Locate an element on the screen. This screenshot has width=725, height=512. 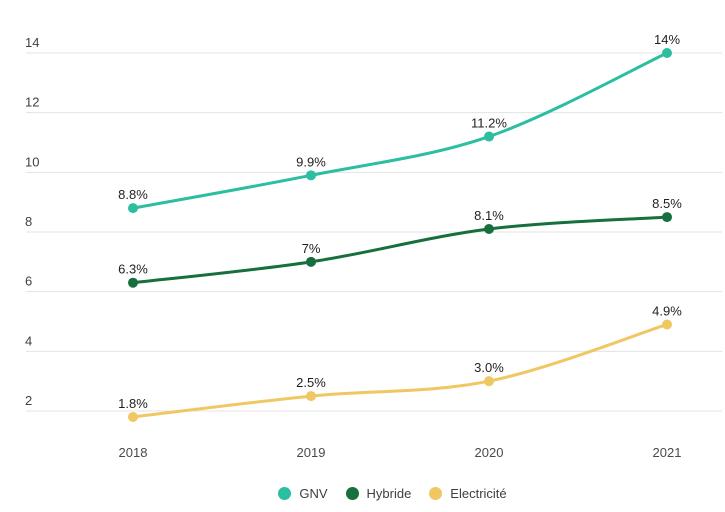
data-label: 14% is located at coordinates (667, 39).